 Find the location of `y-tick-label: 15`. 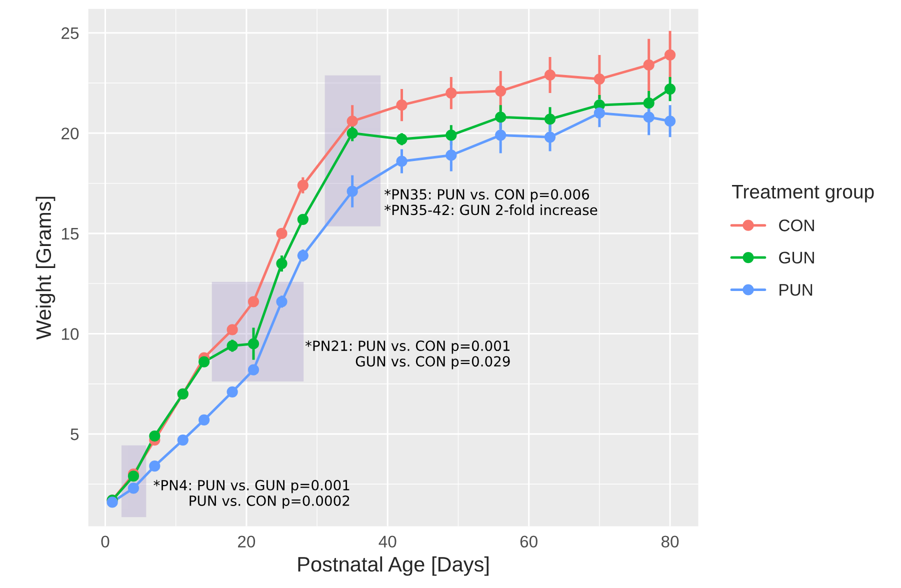

y-tick-label: 15 is located at coordinates (70, 234).